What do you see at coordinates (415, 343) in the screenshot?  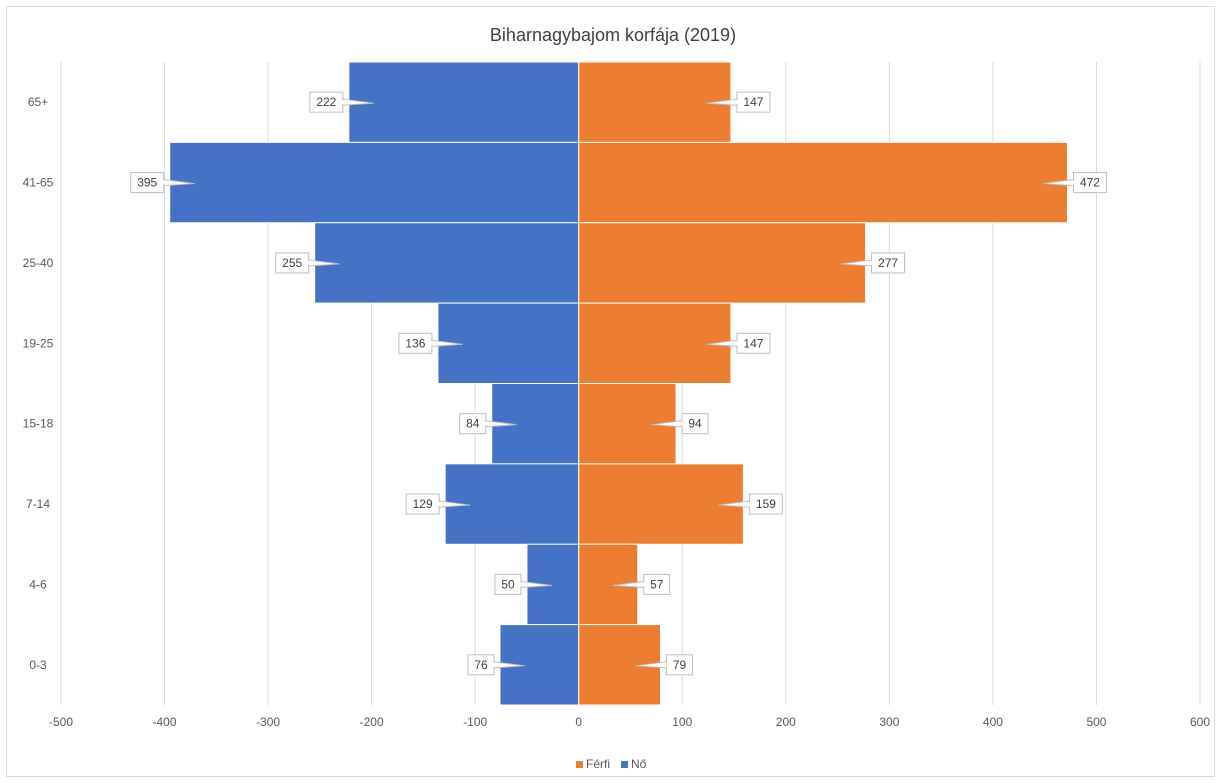 I see `data-label-text: 136` at bounding box center [415, 343].